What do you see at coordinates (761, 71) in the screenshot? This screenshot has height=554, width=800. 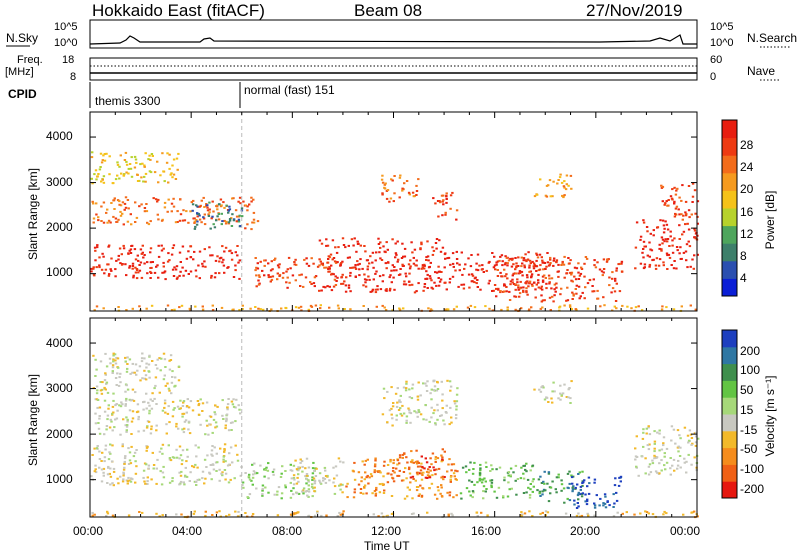 I see `nave-label: Nave` at bounding box center [761, 71].